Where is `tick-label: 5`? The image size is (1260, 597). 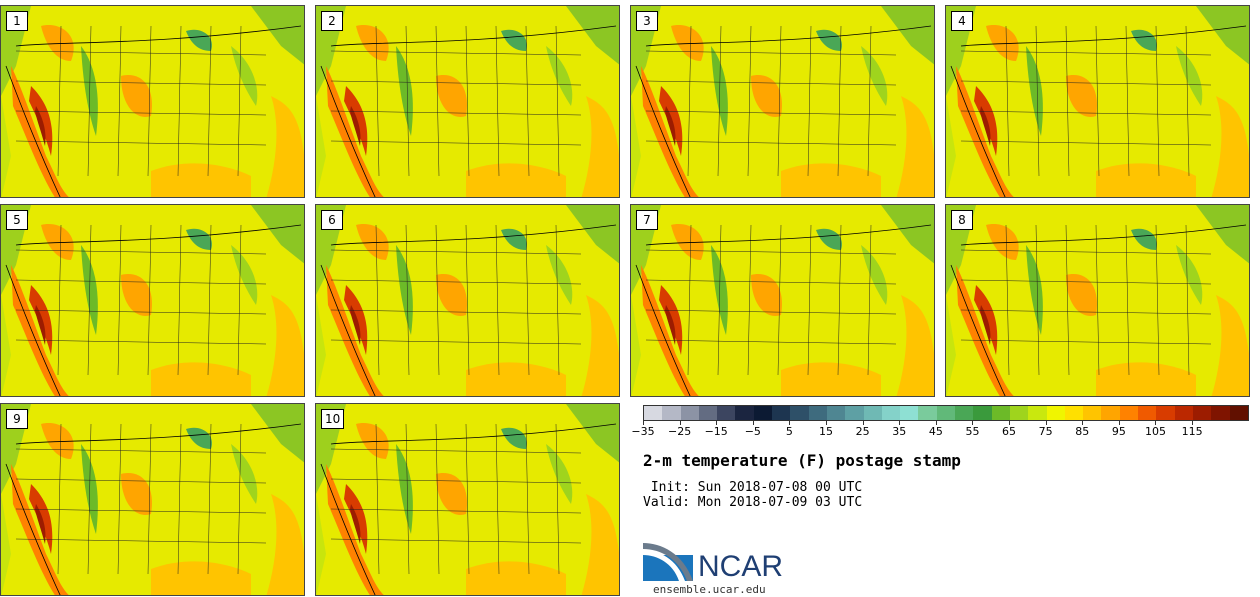
tick-label: 5 is located at coordinates (789, 431).